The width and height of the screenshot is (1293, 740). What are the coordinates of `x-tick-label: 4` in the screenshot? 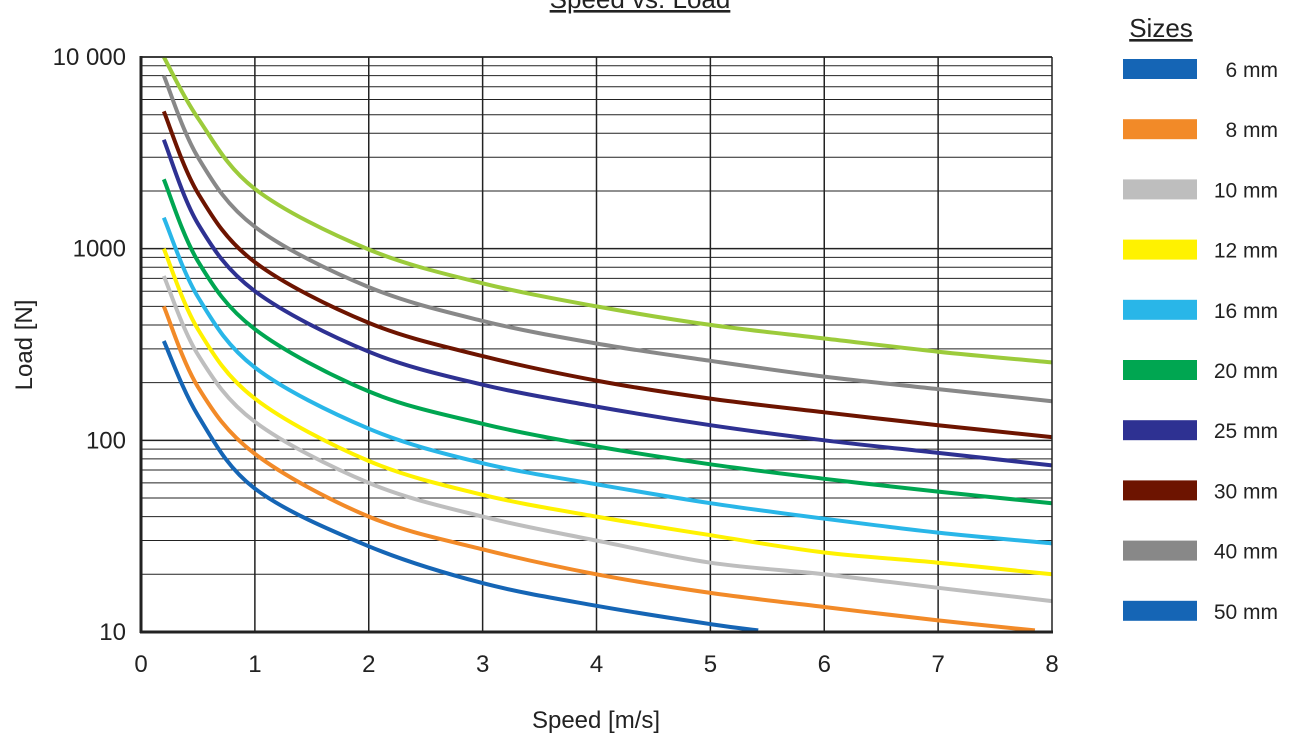 It's located at (596, 664).